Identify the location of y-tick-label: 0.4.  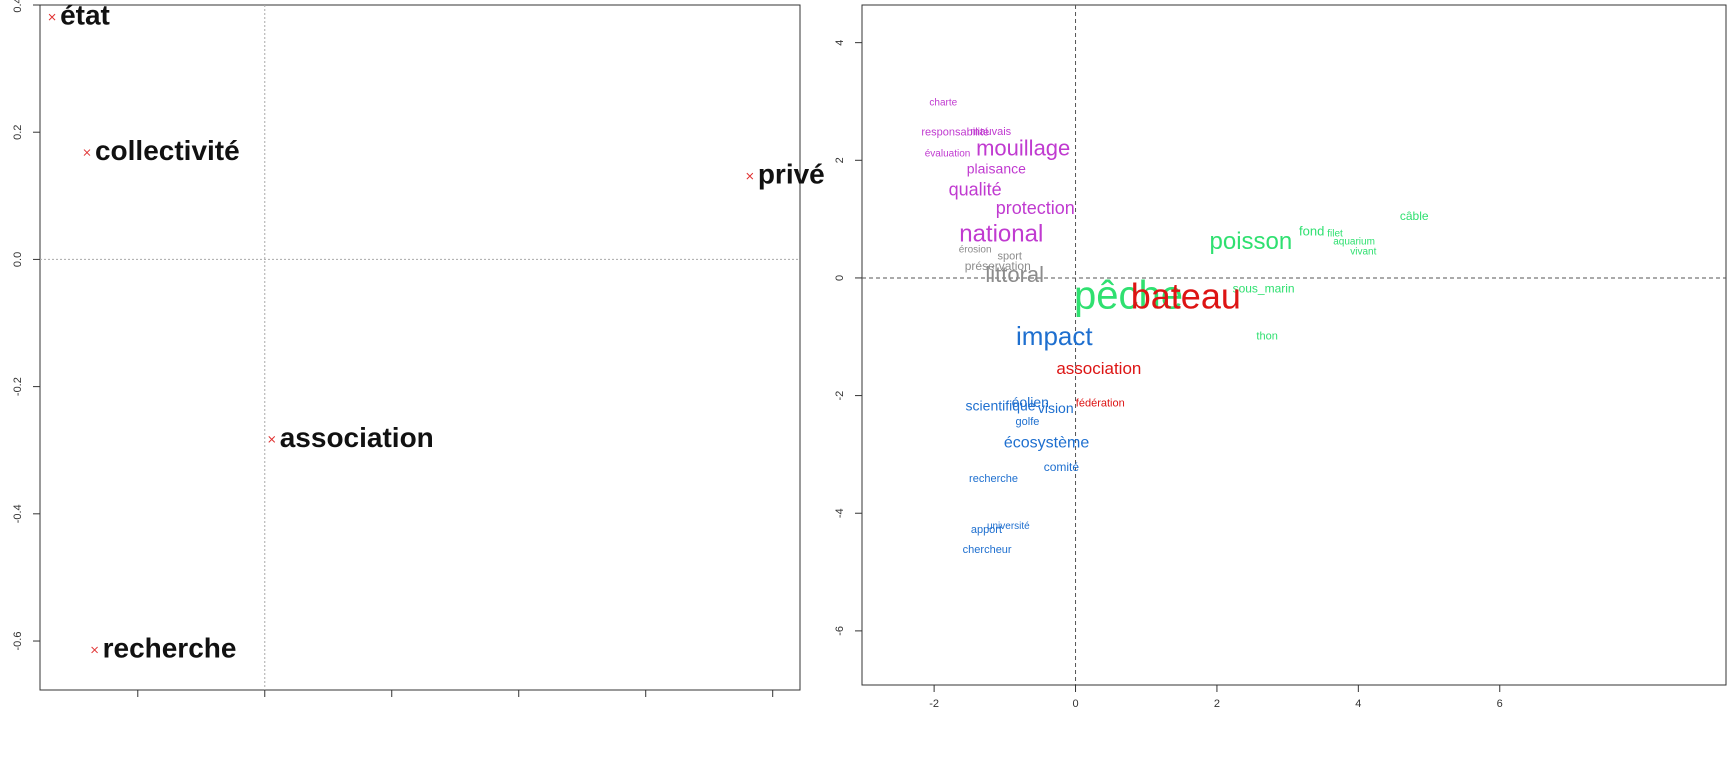
(18, 6).